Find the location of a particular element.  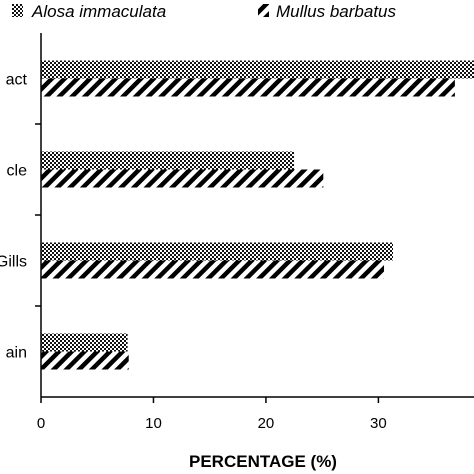

legend-label-series-2: Mullus barbatus is located at coordinates (336, 11).